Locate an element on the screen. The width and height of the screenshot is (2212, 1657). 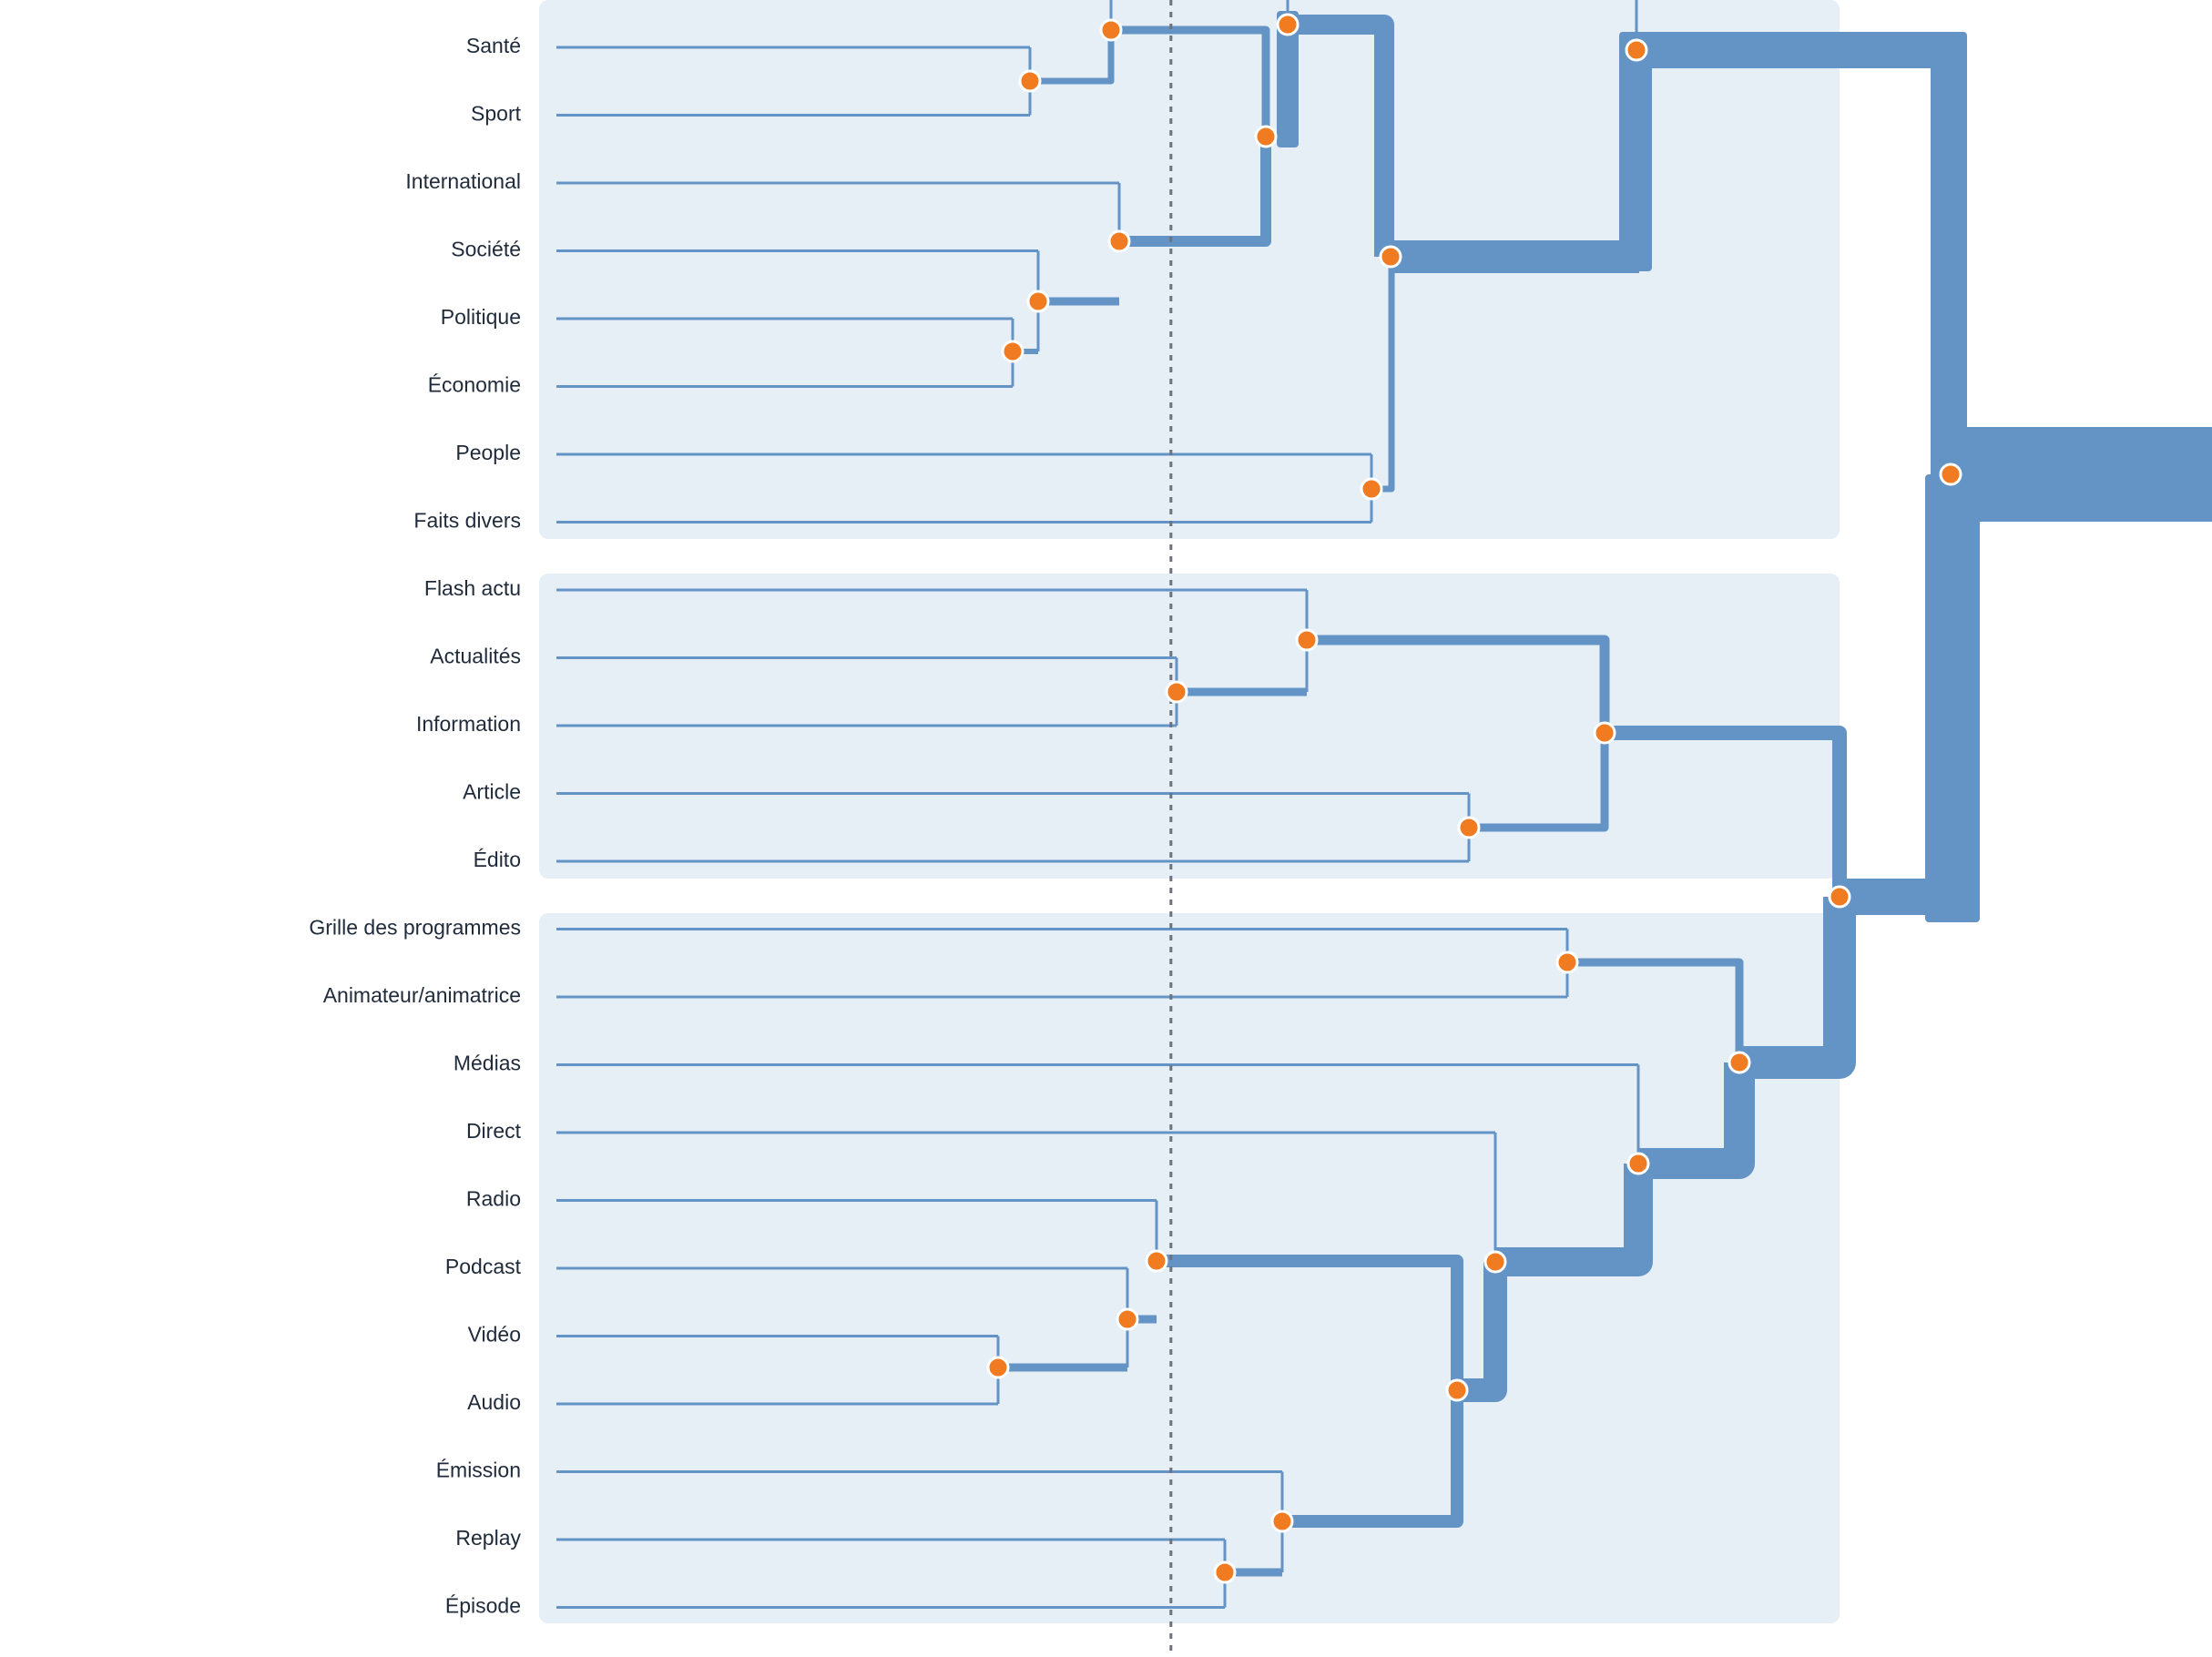
leaf-label: Sport is located at coordinates (497, 114).